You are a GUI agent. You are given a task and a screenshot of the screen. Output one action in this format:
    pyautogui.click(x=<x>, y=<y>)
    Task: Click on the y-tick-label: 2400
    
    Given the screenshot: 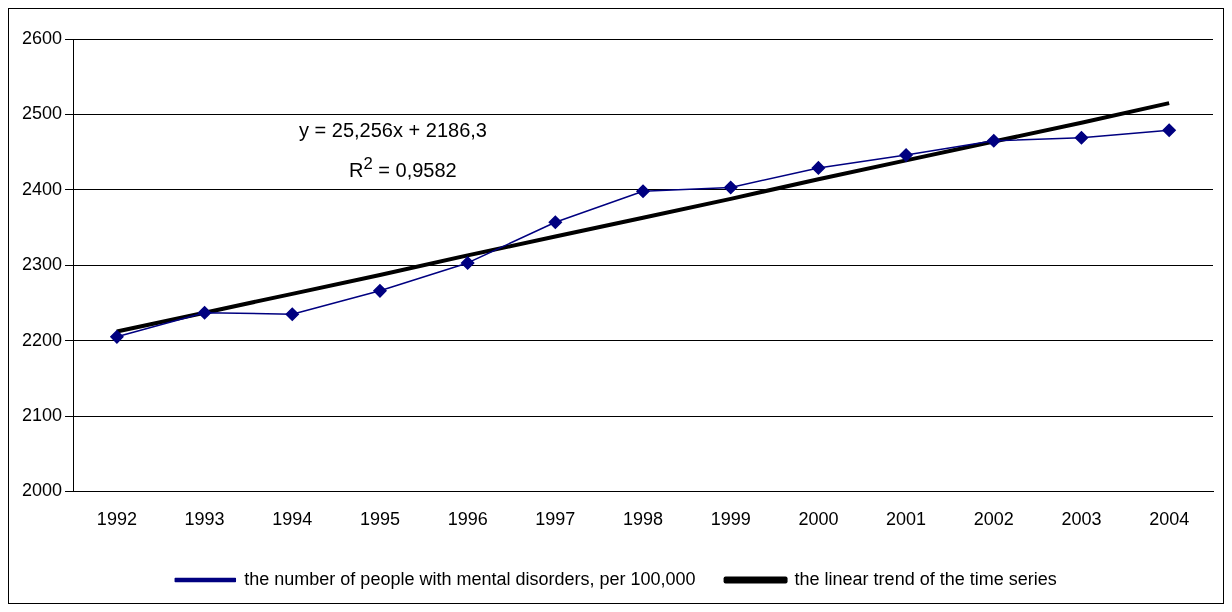 What is the action you would take?
    pyautogui.click(x=42, y=188)
    